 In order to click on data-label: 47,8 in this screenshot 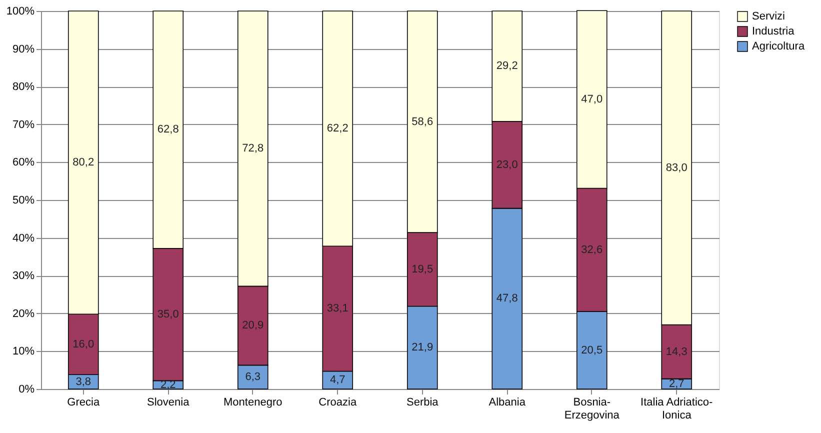, I will do `click(507, 298)`.